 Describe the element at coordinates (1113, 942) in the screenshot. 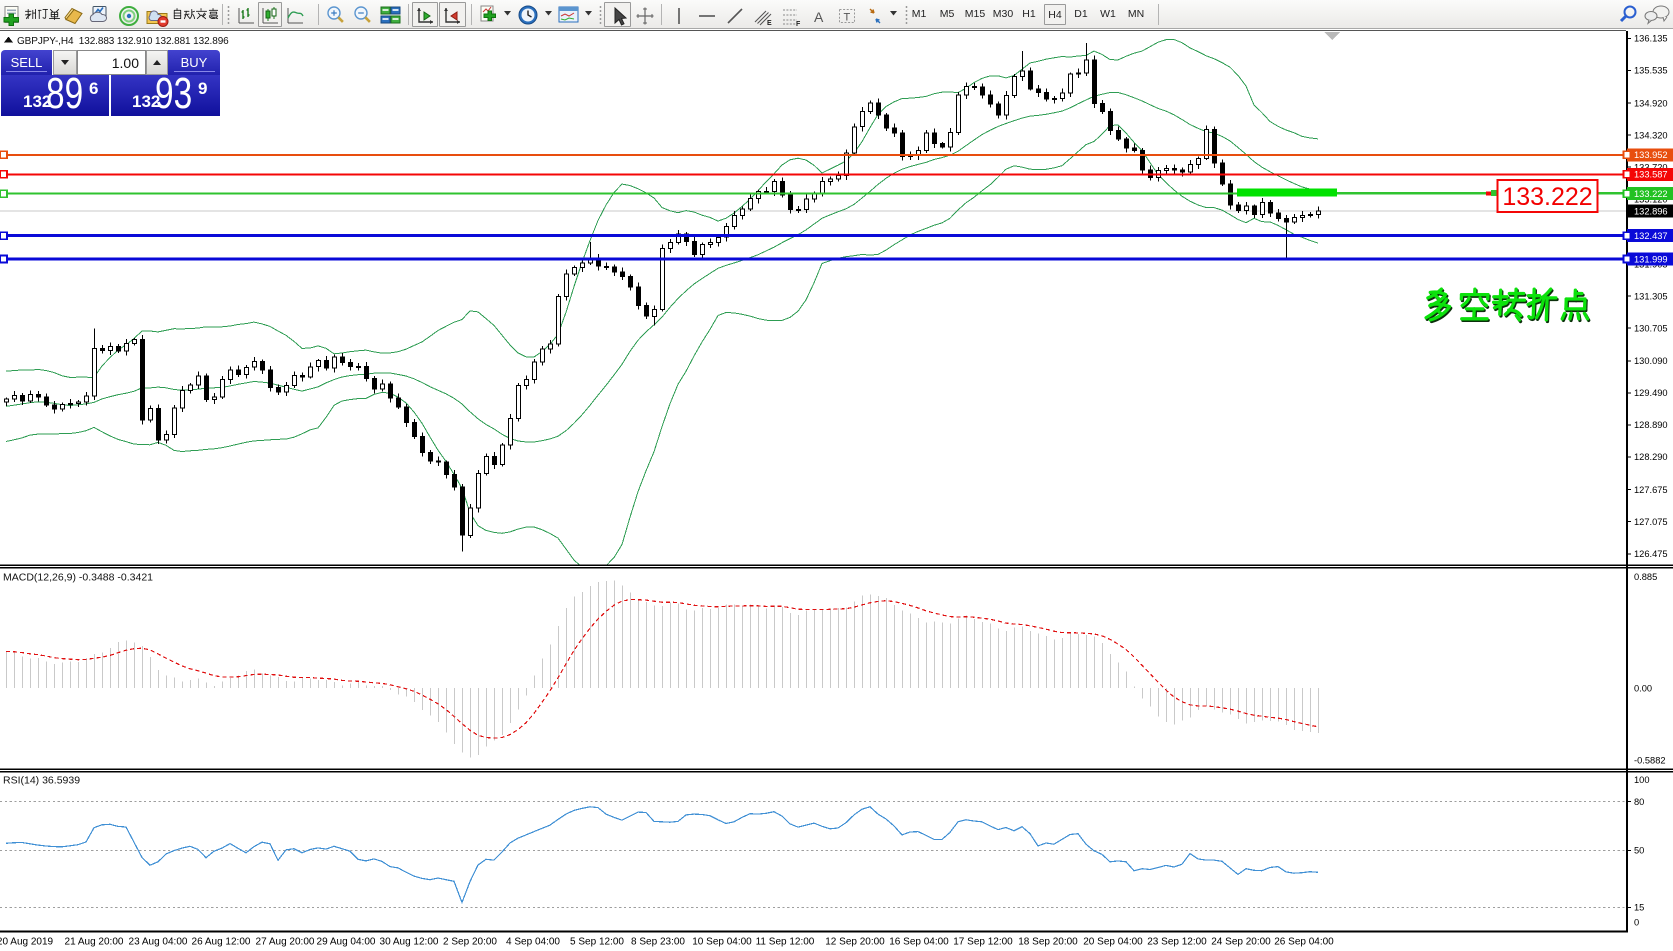

I see `svg-text: 20 Sep 04:00` at that location.